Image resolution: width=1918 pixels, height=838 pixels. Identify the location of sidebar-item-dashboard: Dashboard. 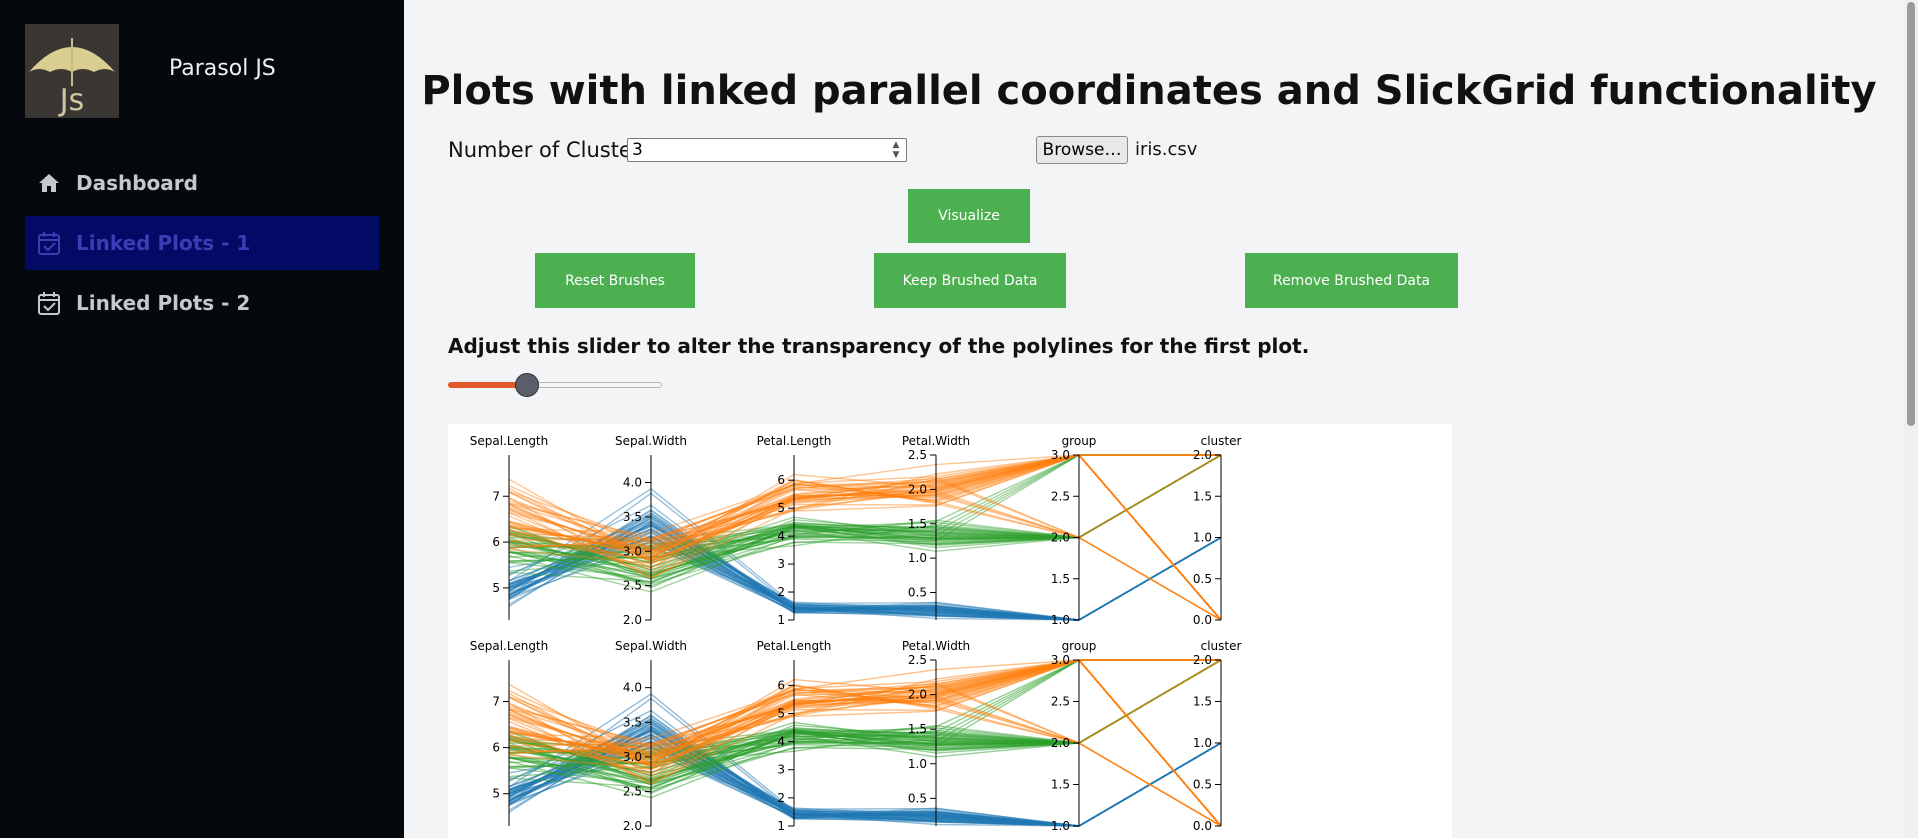
(202, 183).